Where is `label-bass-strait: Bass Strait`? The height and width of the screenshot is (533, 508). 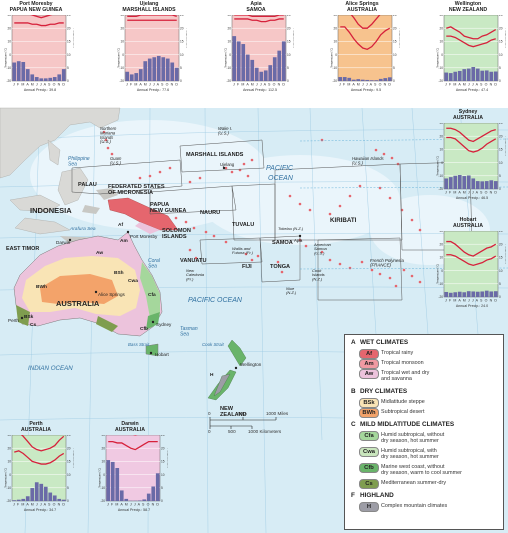 label-bass-strait: Bass Strait is located at coordinates (139, 344).